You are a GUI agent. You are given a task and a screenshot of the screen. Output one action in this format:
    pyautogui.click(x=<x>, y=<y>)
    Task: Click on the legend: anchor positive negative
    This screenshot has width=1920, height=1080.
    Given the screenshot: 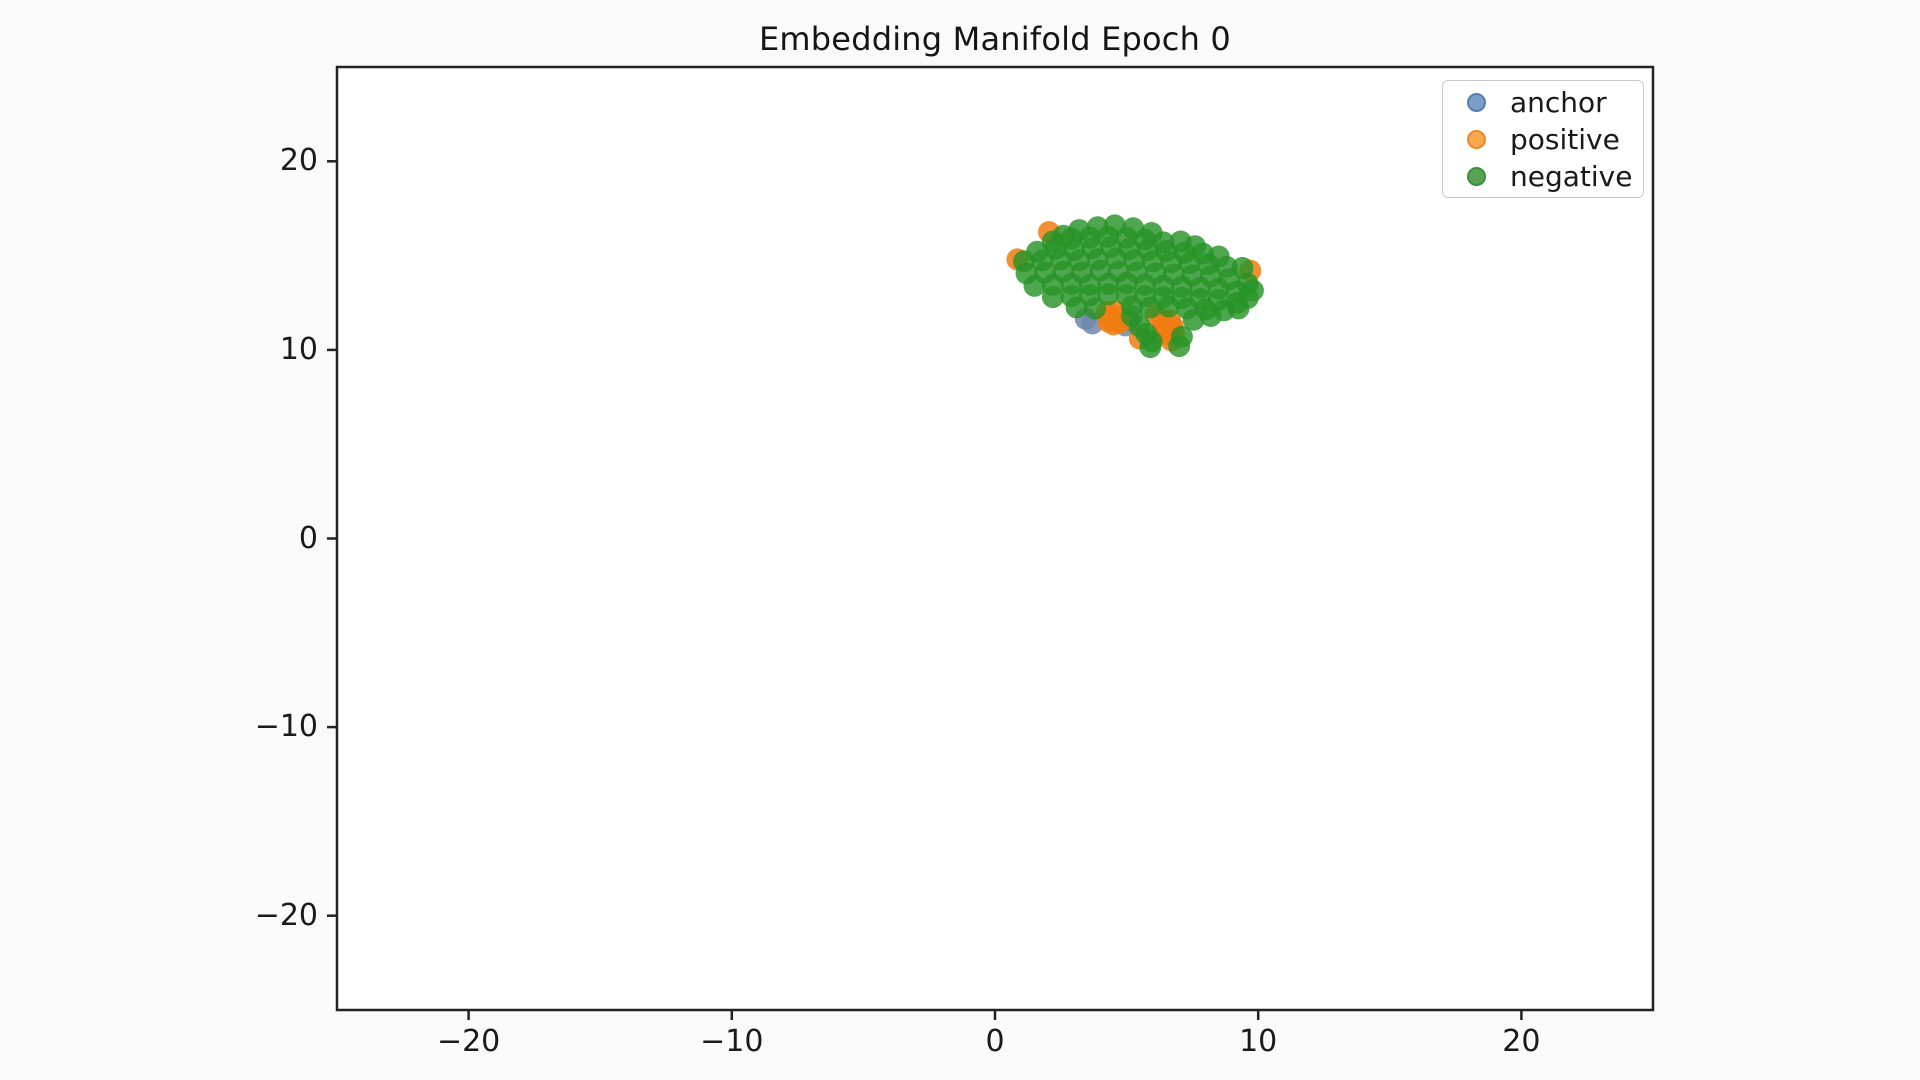 What is the action you would take?
    pyautogui.click(x=1543, y=139)
    